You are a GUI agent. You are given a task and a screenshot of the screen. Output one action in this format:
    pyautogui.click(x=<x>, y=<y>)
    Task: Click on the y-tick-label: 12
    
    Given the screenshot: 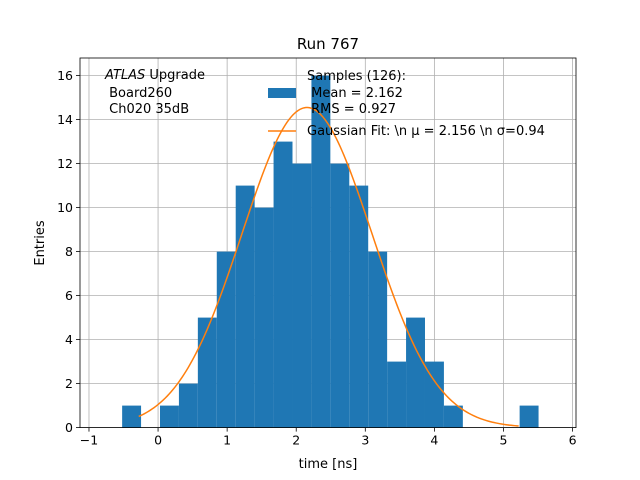 What is the action you would take?
    pyautogui.click(x=65, y=163)
    